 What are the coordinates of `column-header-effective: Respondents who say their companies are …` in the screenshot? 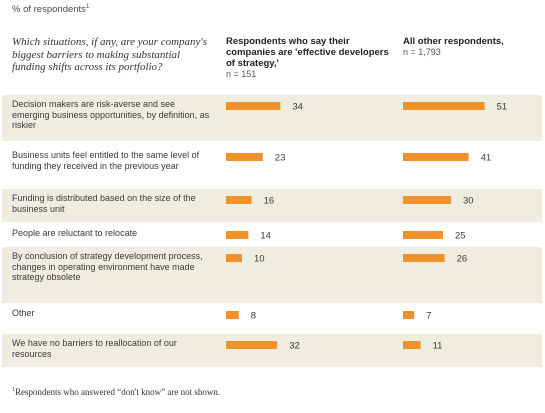 It's located at (308, 58).